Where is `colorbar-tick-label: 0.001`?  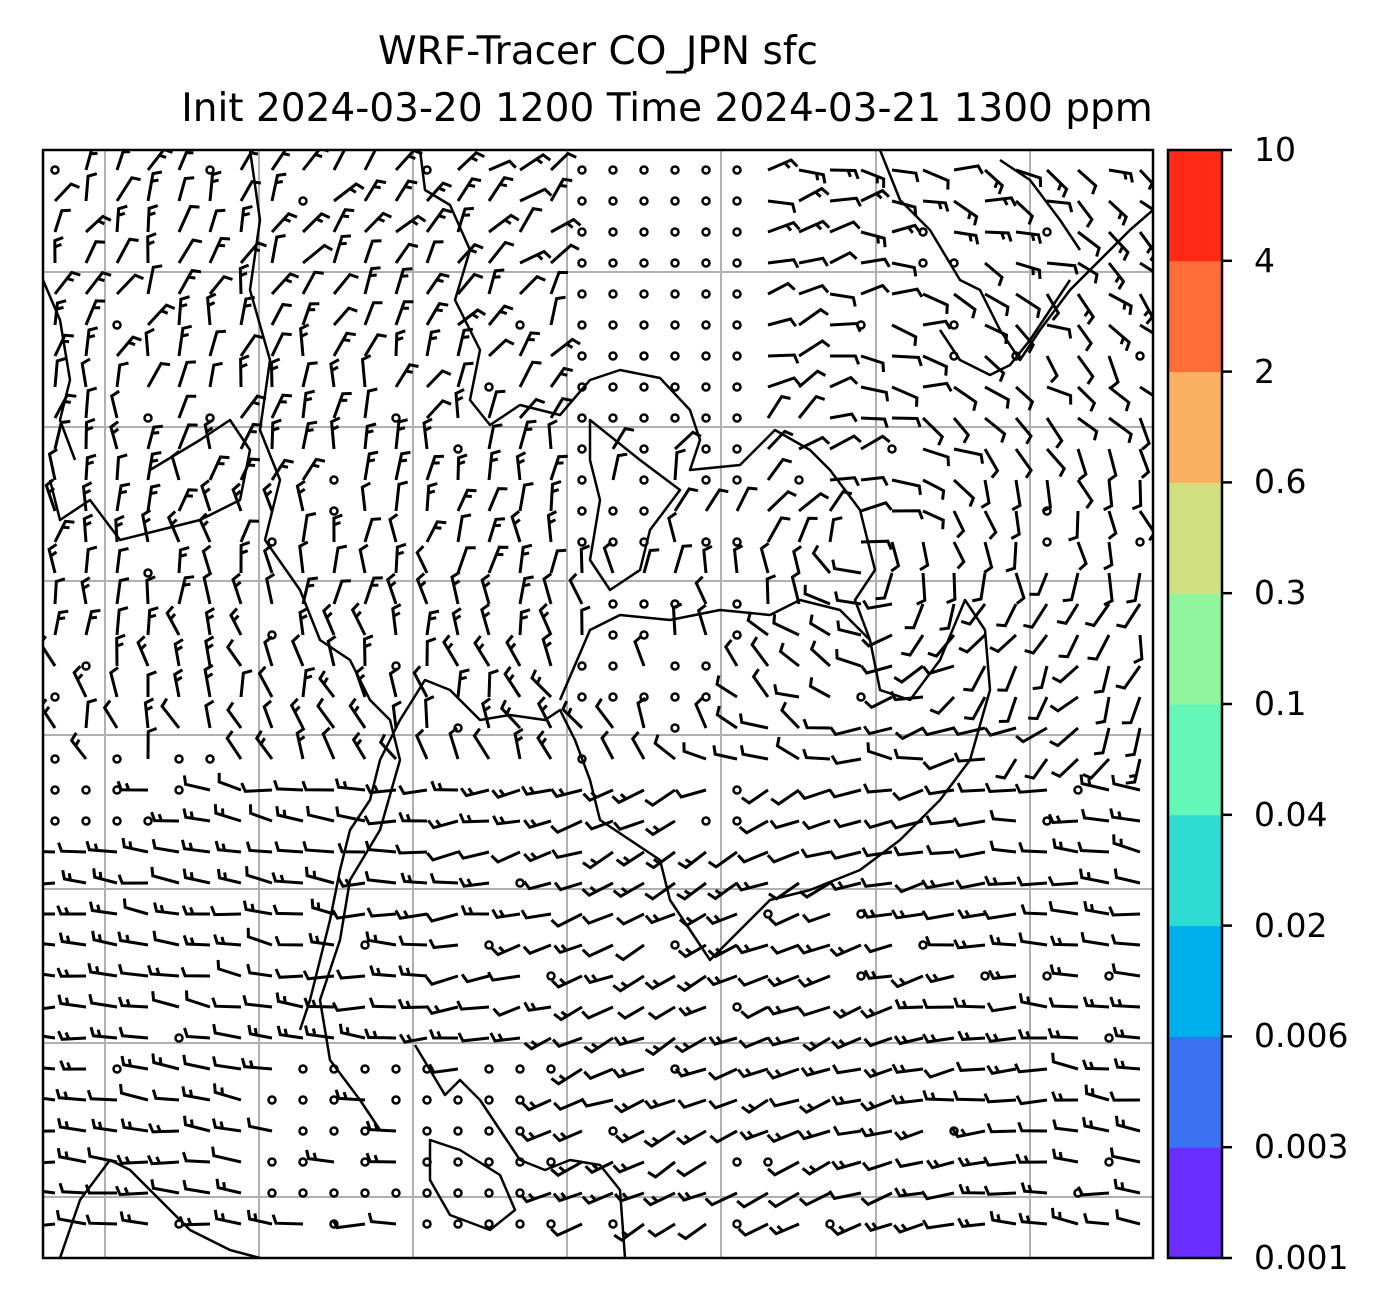 colorbar-tick-label: 0.001 is located at coordinates (1301, 1257).